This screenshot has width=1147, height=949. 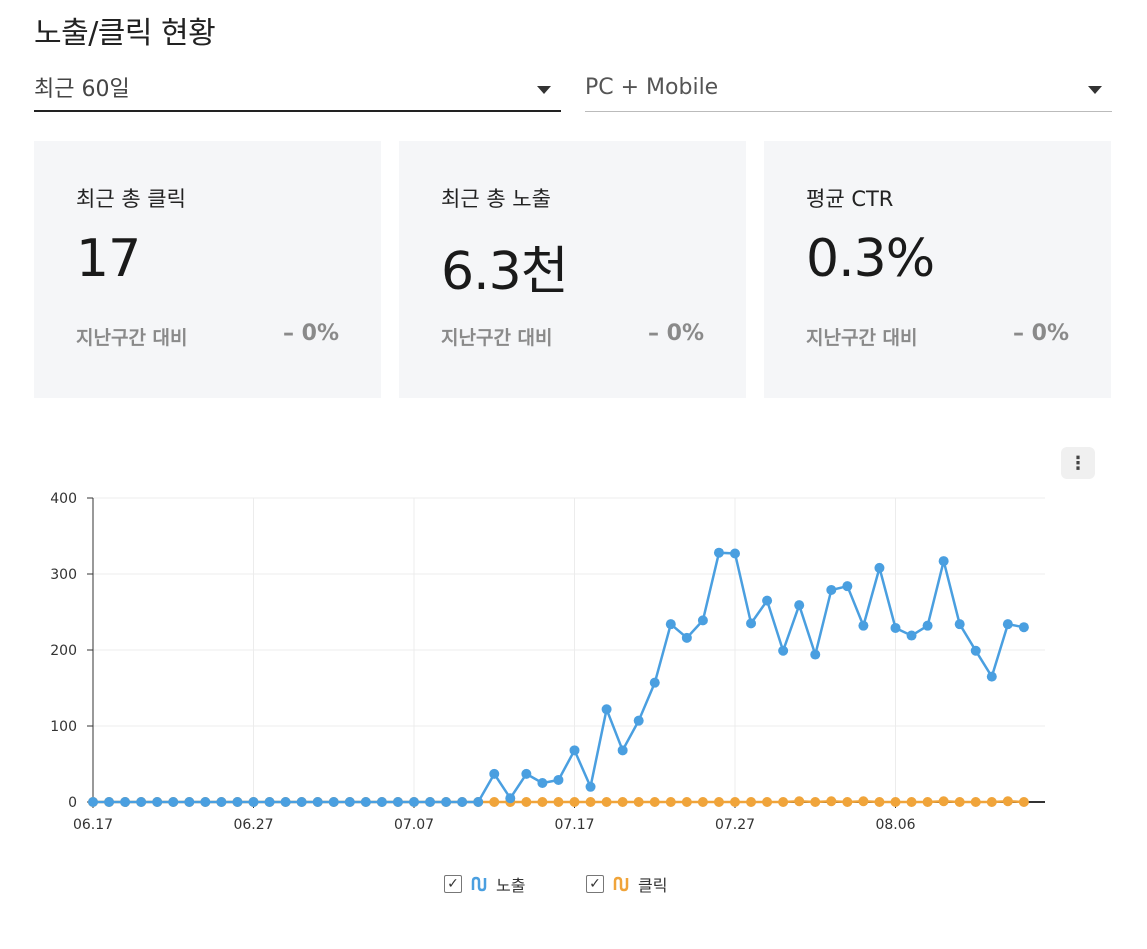 I want to click on page-title: 노출/클릭 현황, so click(x=125, y=33).